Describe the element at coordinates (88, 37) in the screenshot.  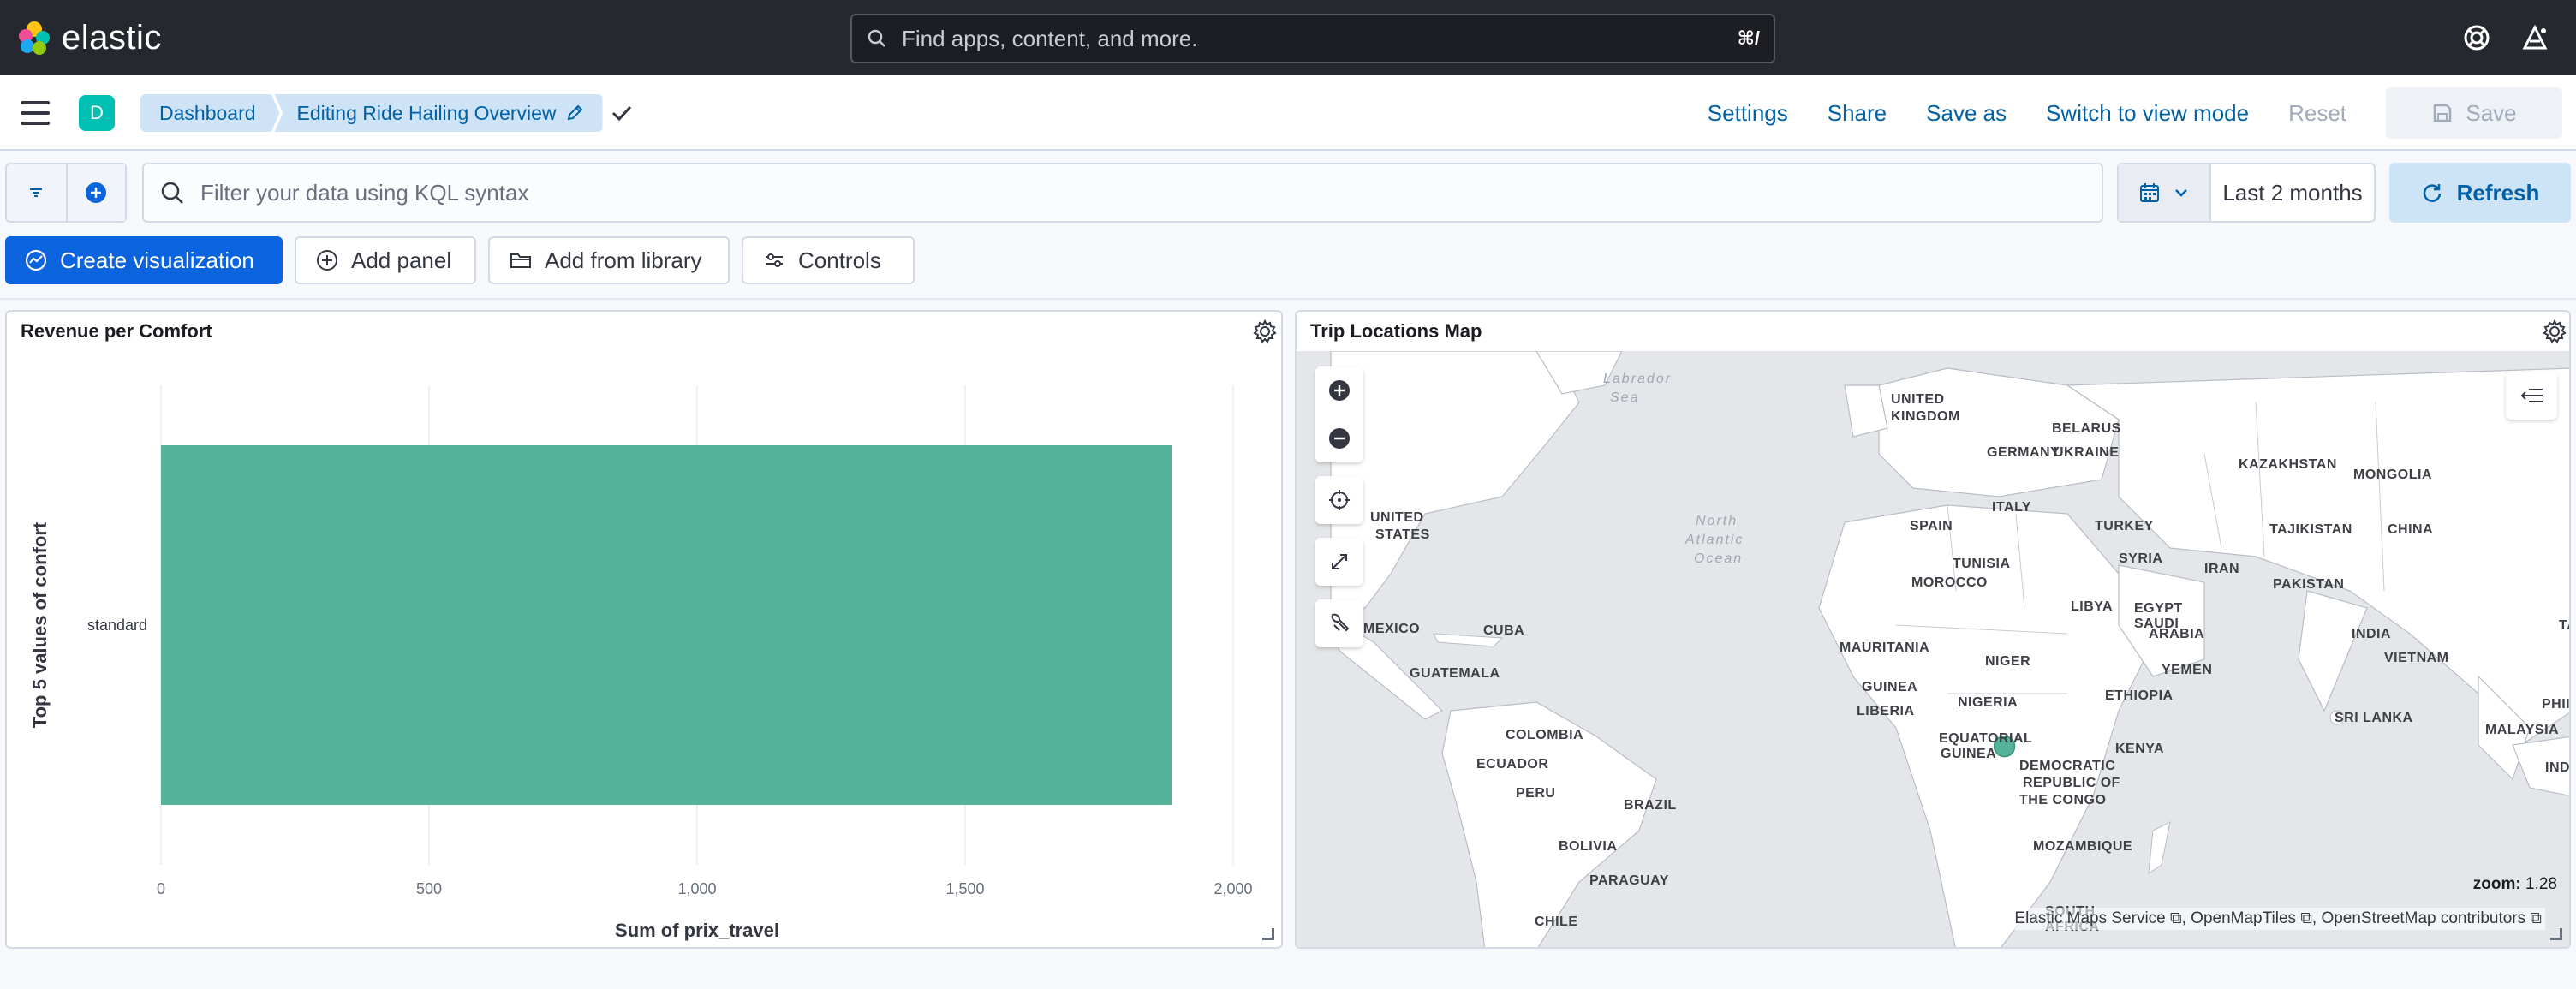
I see `elastic-logo: elastic` at that location.